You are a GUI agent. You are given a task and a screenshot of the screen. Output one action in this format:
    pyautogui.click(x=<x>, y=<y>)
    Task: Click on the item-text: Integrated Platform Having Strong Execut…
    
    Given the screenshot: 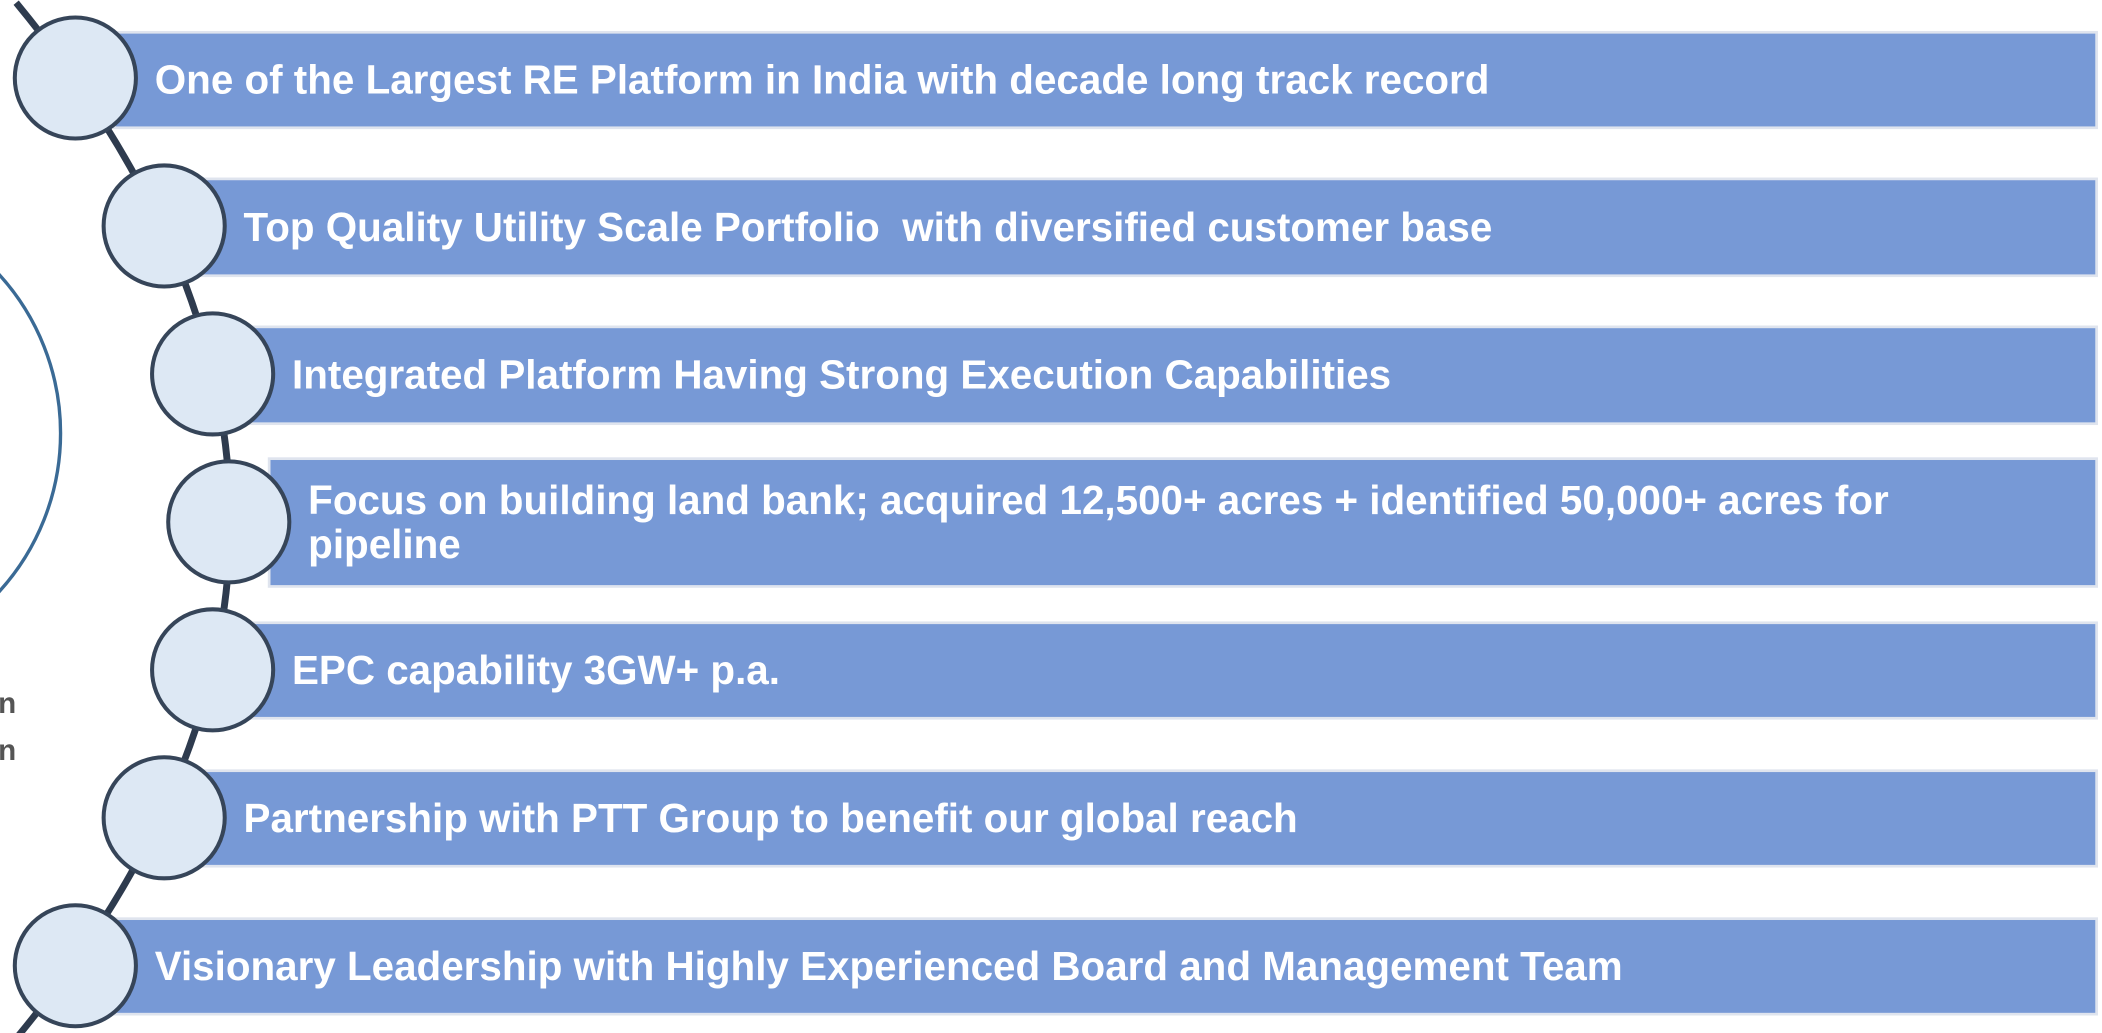 What is the action you would take?
    pyautogui.click(x=841, y=375)
    